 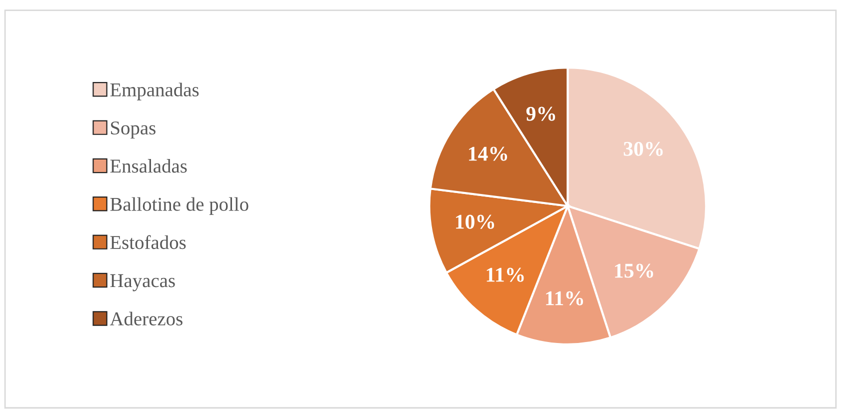 I want to click on data-label: 15%, so click(x=634, y=271).